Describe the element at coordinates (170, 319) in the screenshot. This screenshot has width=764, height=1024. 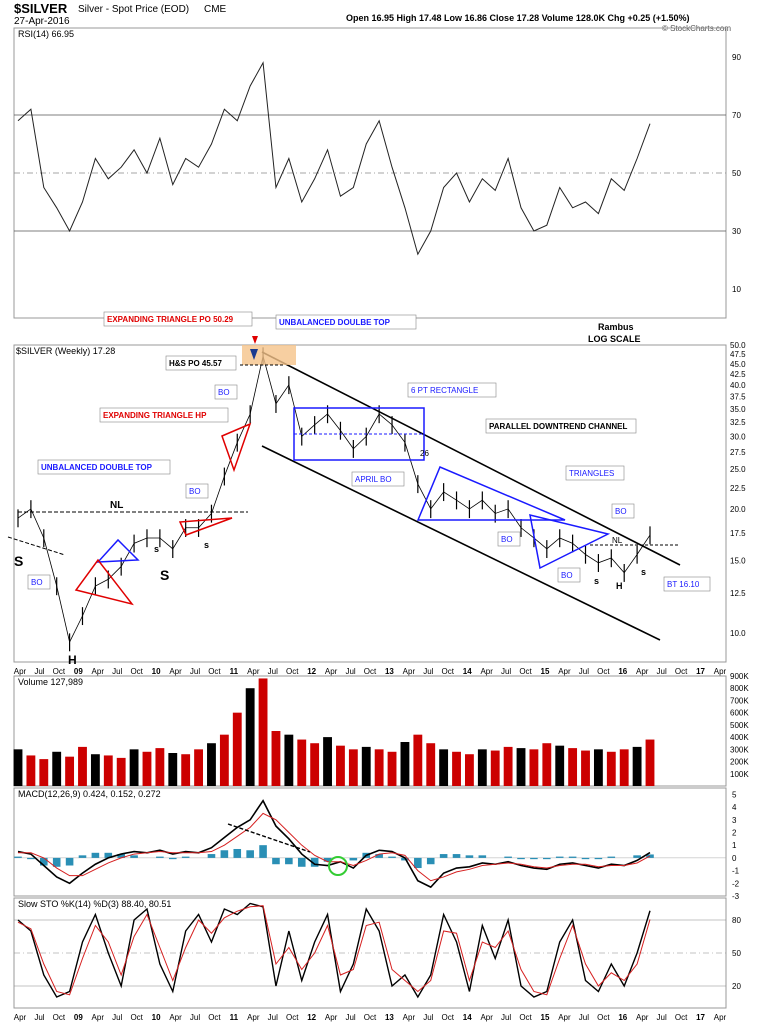
I see `annotation-exp-tri-po: EXPANDING TRIANGLE PO 50.29` at that location.